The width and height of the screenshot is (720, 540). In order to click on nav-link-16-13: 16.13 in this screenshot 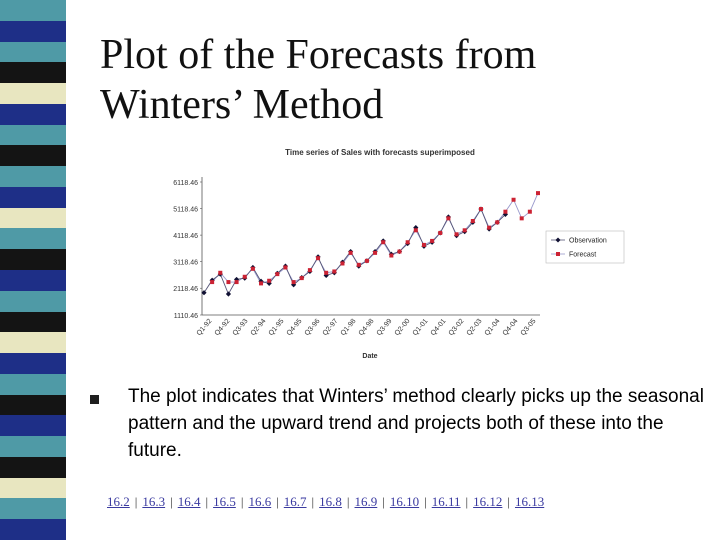, I will do `click(529, 501)`.